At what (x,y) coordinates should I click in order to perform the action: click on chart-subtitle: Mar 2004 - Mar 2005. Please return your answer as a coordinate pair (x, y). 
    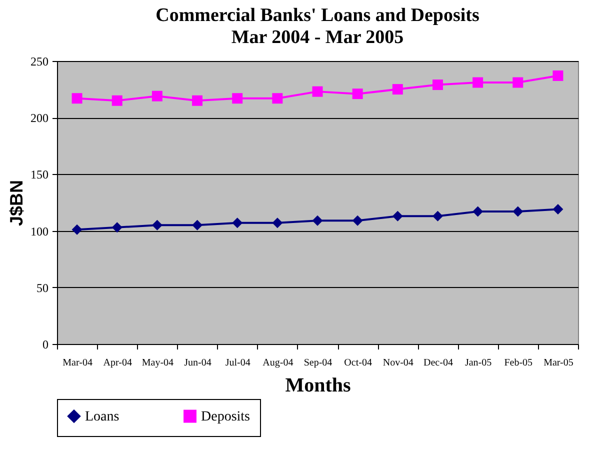
    Looking at the image, I should click on (317, 37).